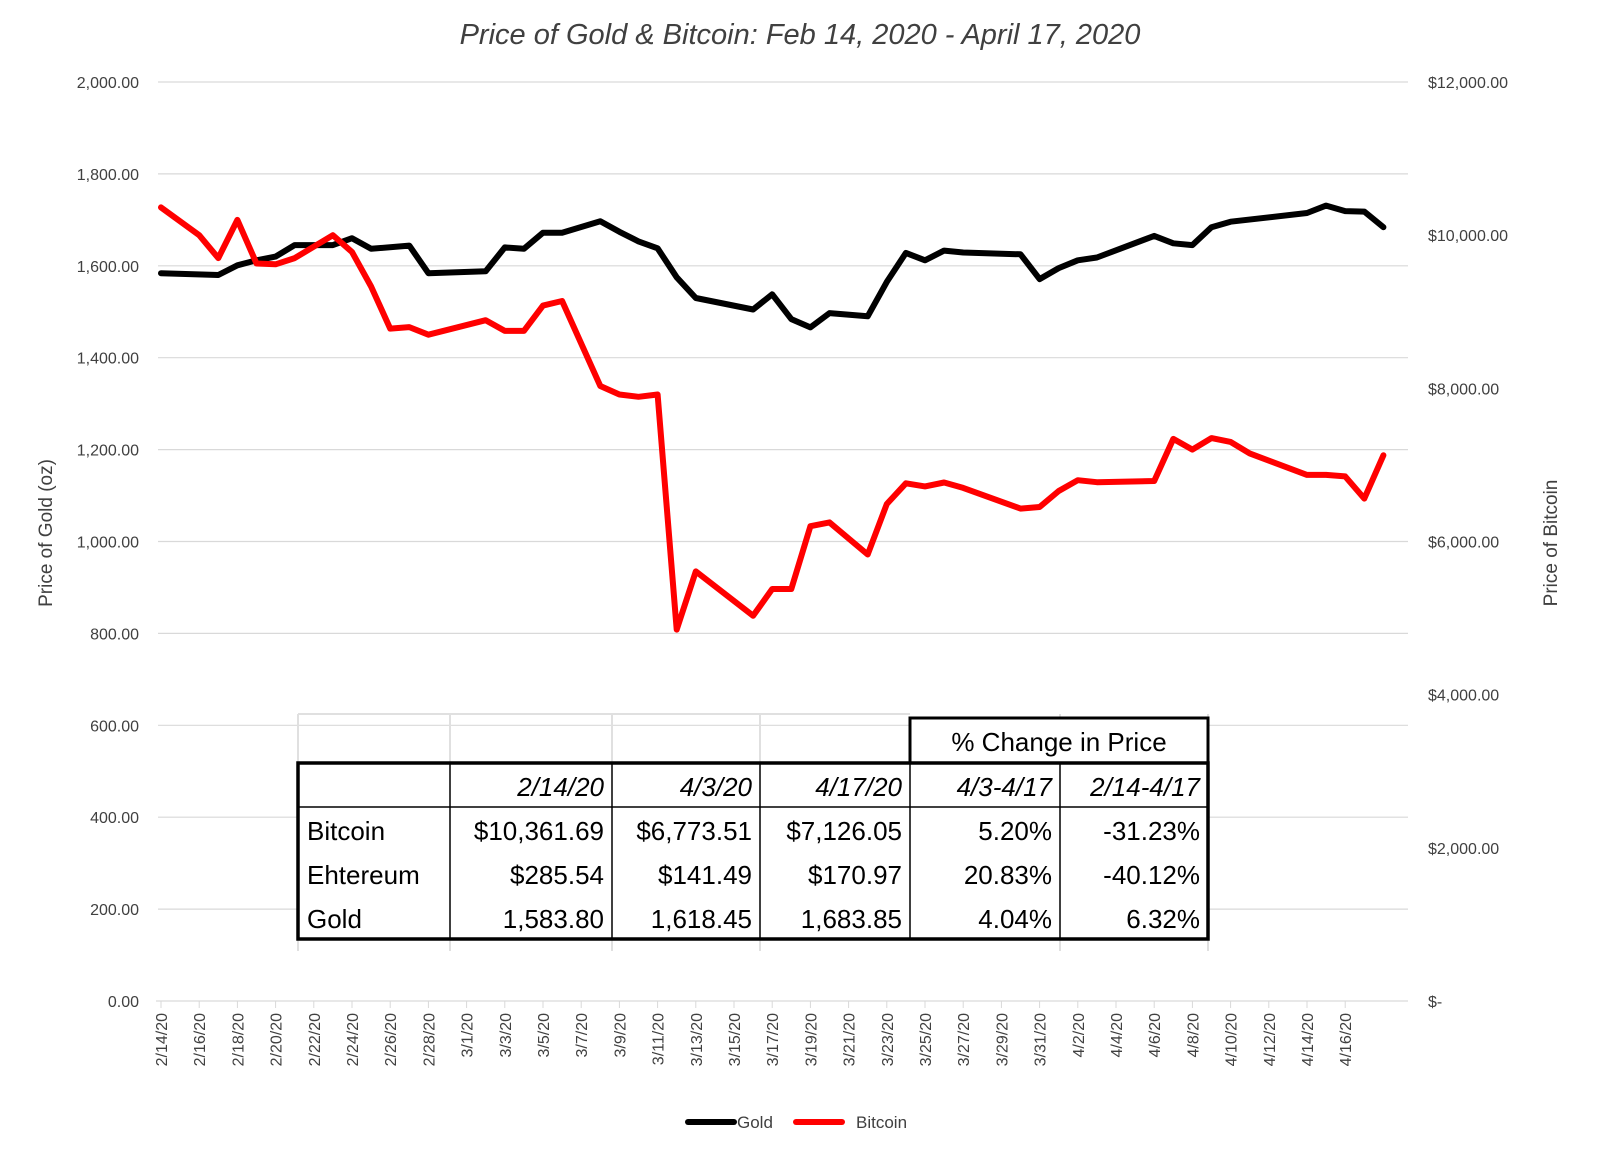 Image resolution: width=1600 pixels, height=1150 pixels. Describe the element at coordinates (108, 175) in the screenshot. I see `left-y-tick-label: 1,800.00` at that location.